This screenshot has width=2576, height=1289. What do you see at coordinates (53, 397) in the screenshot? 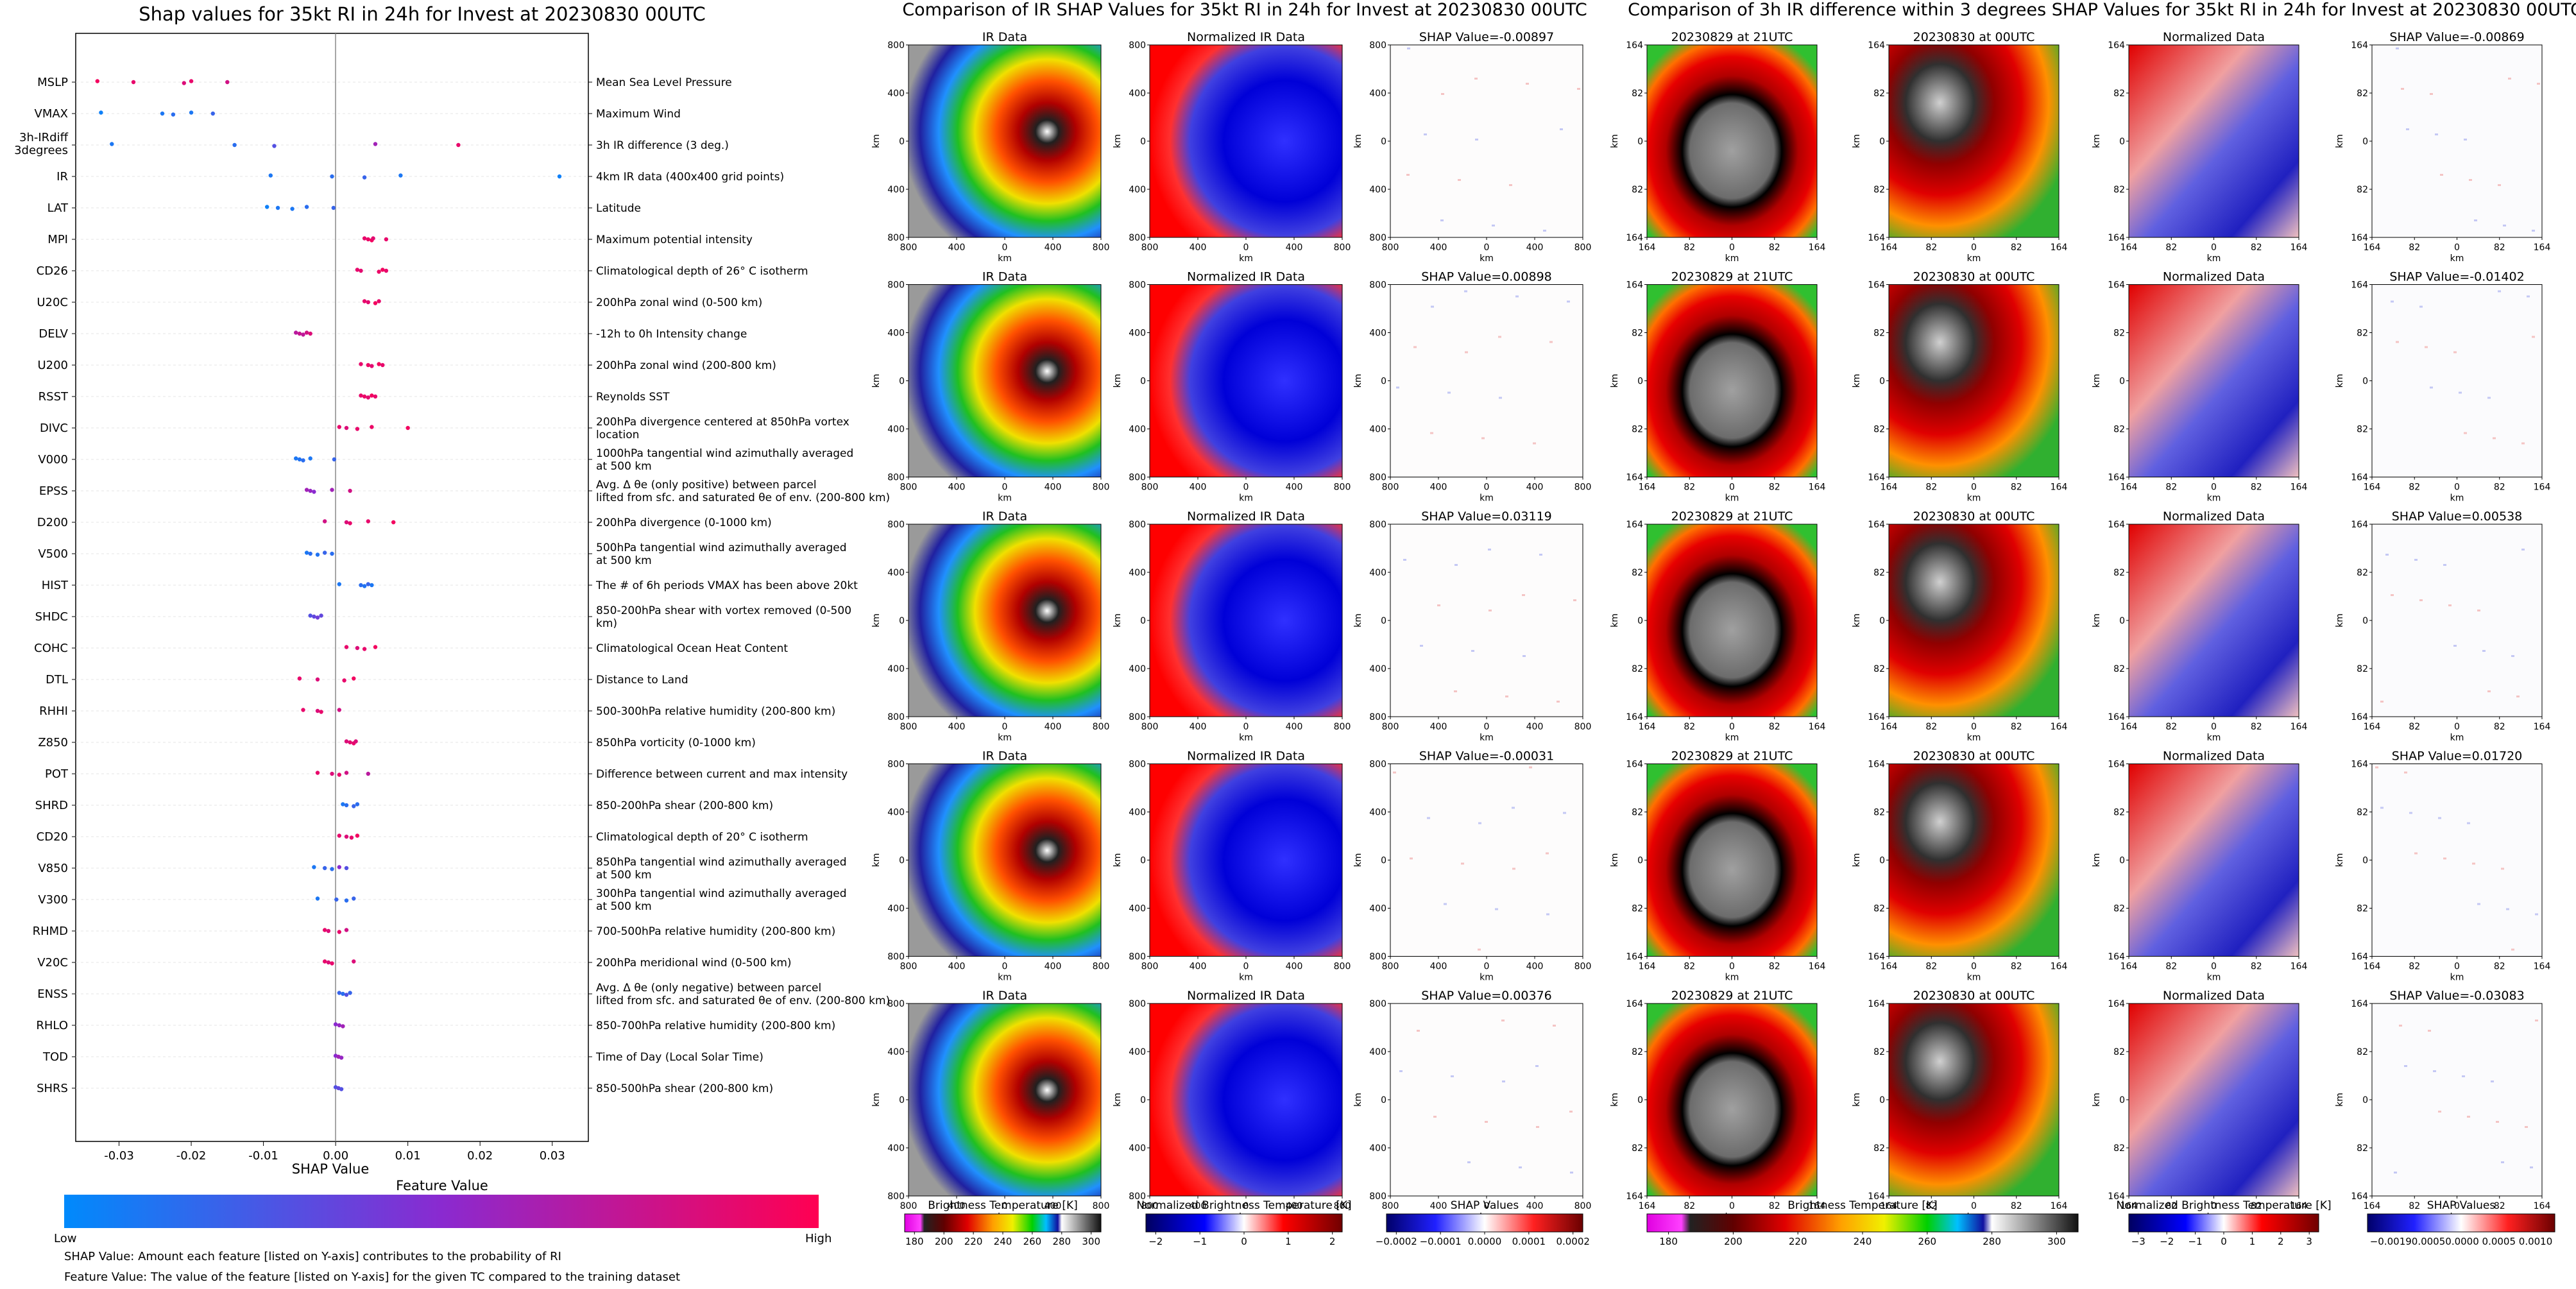
I see `feature-name: RSST` at bounding box center [53, 397].